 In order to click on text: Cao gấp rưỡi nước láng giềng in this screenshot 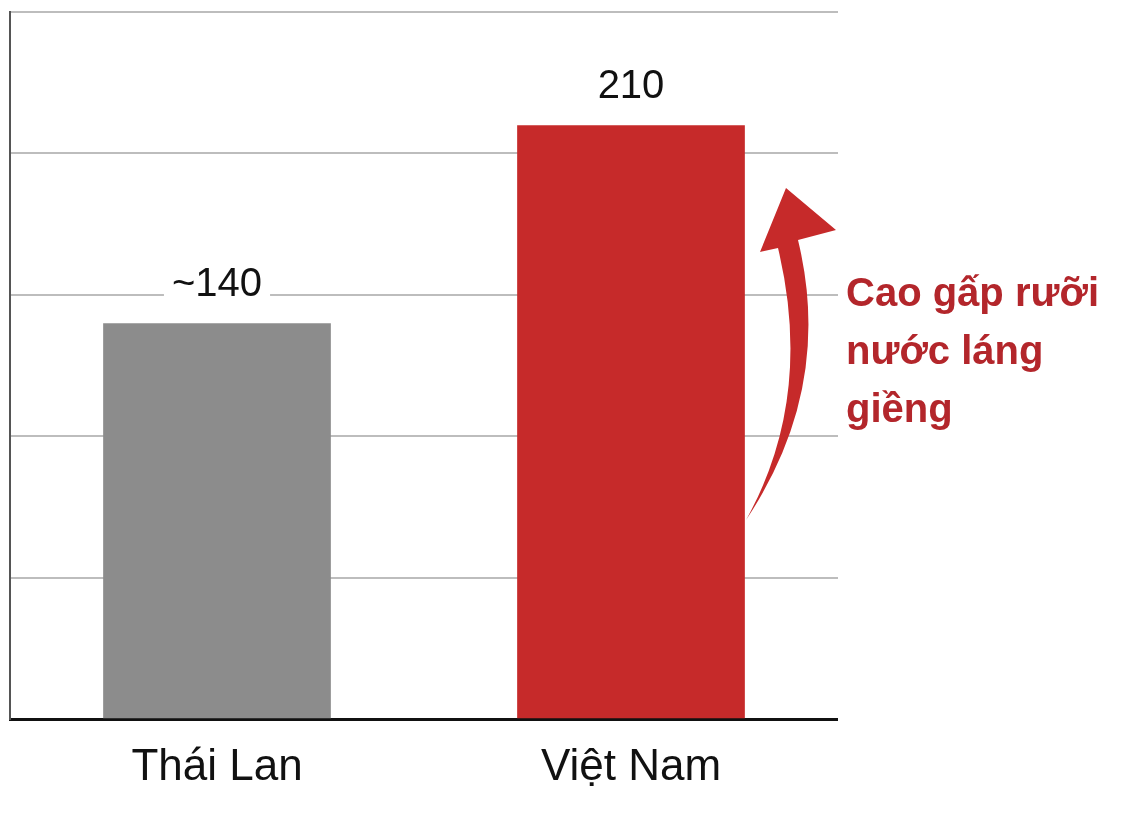, I will do `click(973, 350)`.